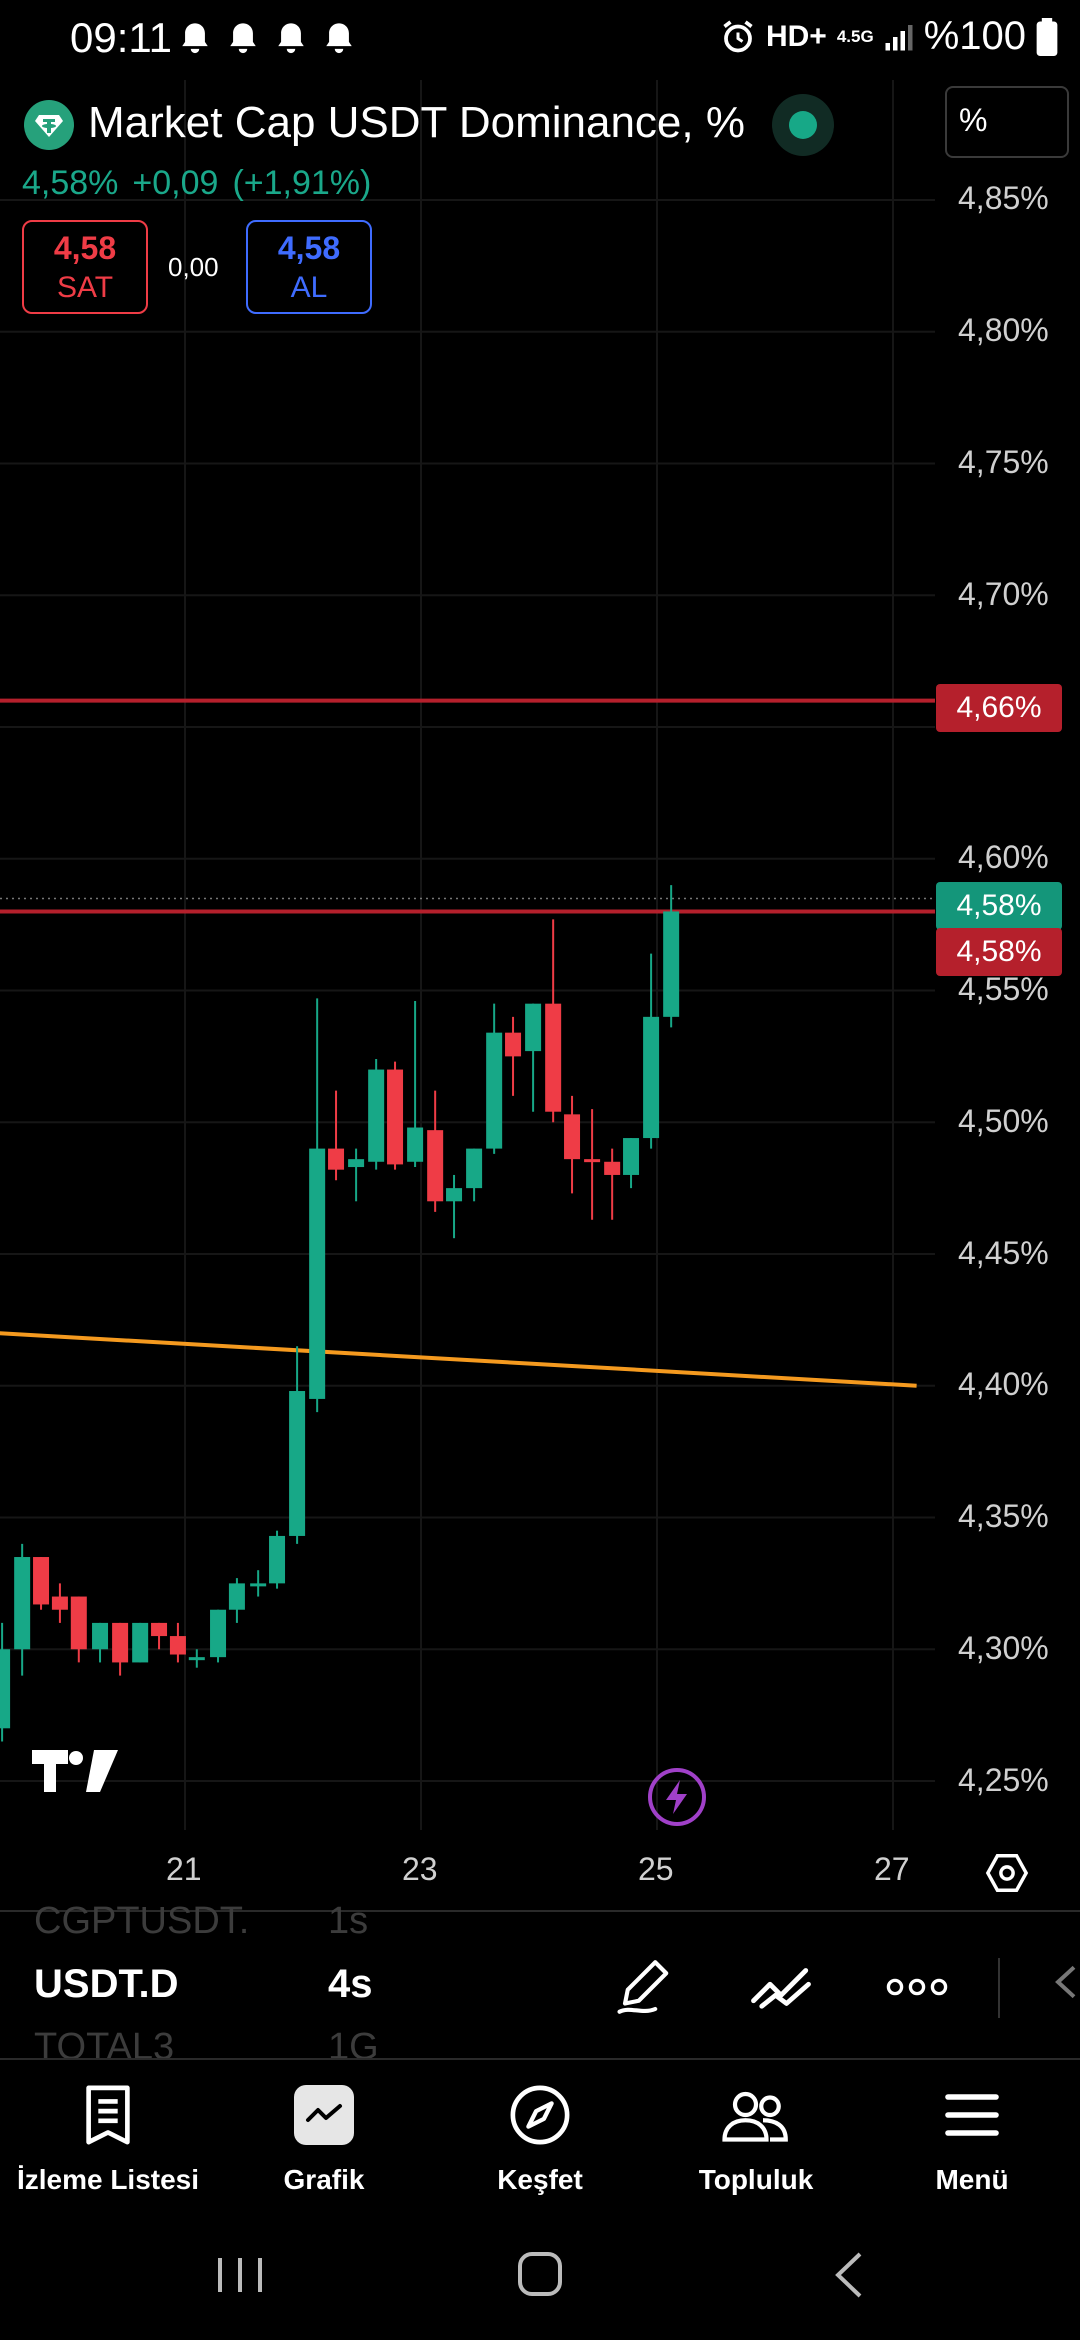  What do you see at coordinates (972, 2179) in the screenshot?
I see `nav-label: Menü` at bounding box center [972, 2179].